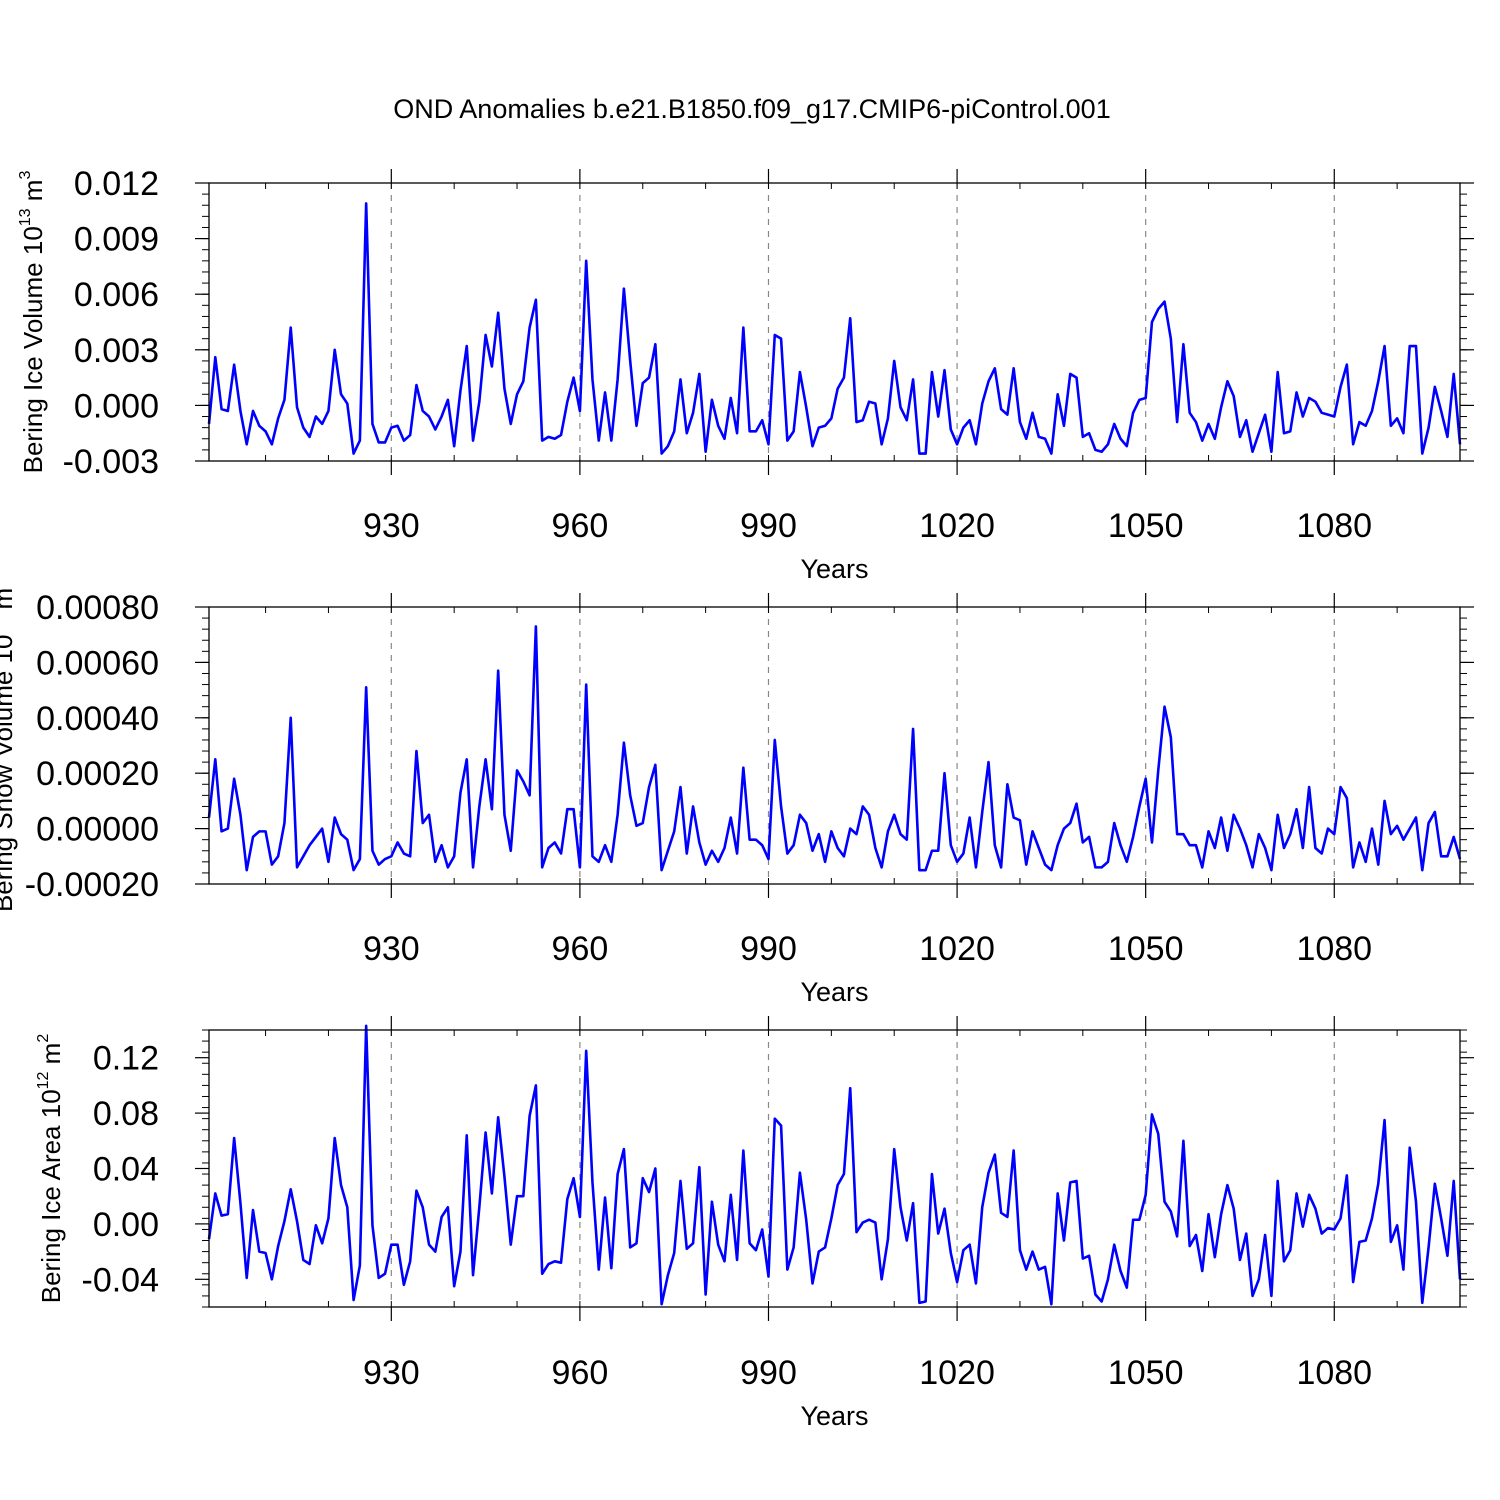 The image size is (1500, 1500). I want to click on y-axis-label-unit-exp: 2, so click(43, 1038).